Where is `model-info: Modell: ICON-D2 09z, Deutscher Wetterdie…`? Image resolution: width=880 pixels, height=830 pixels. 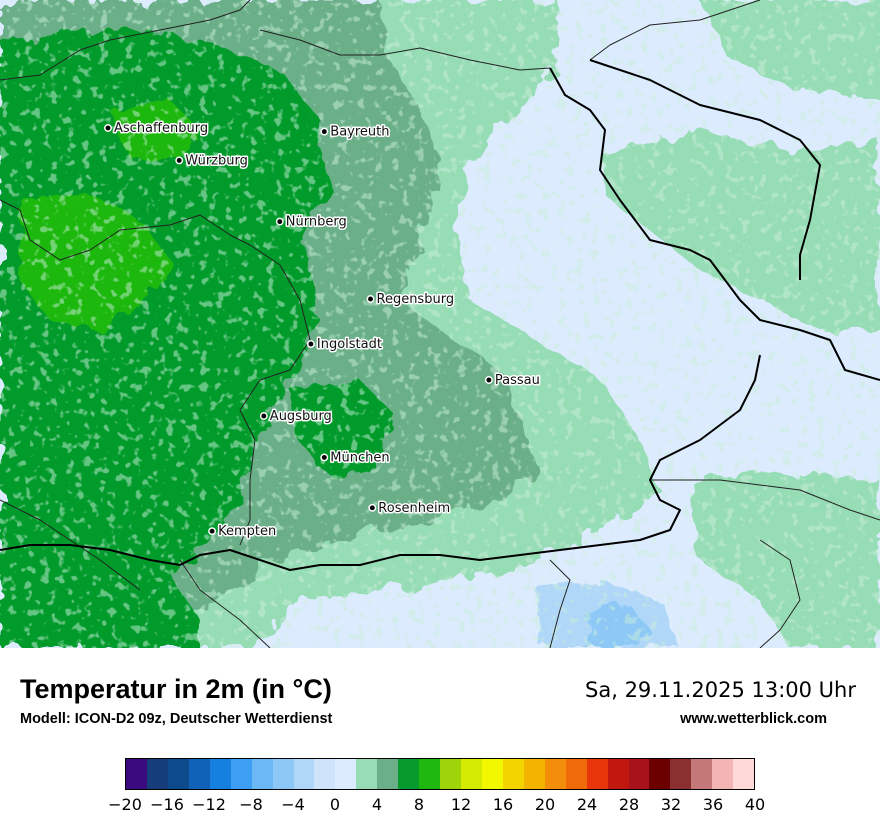 model-info: Modell: ICON-D2 09z, Deutscher Wetterdie… is located at coordinates (176, 719).